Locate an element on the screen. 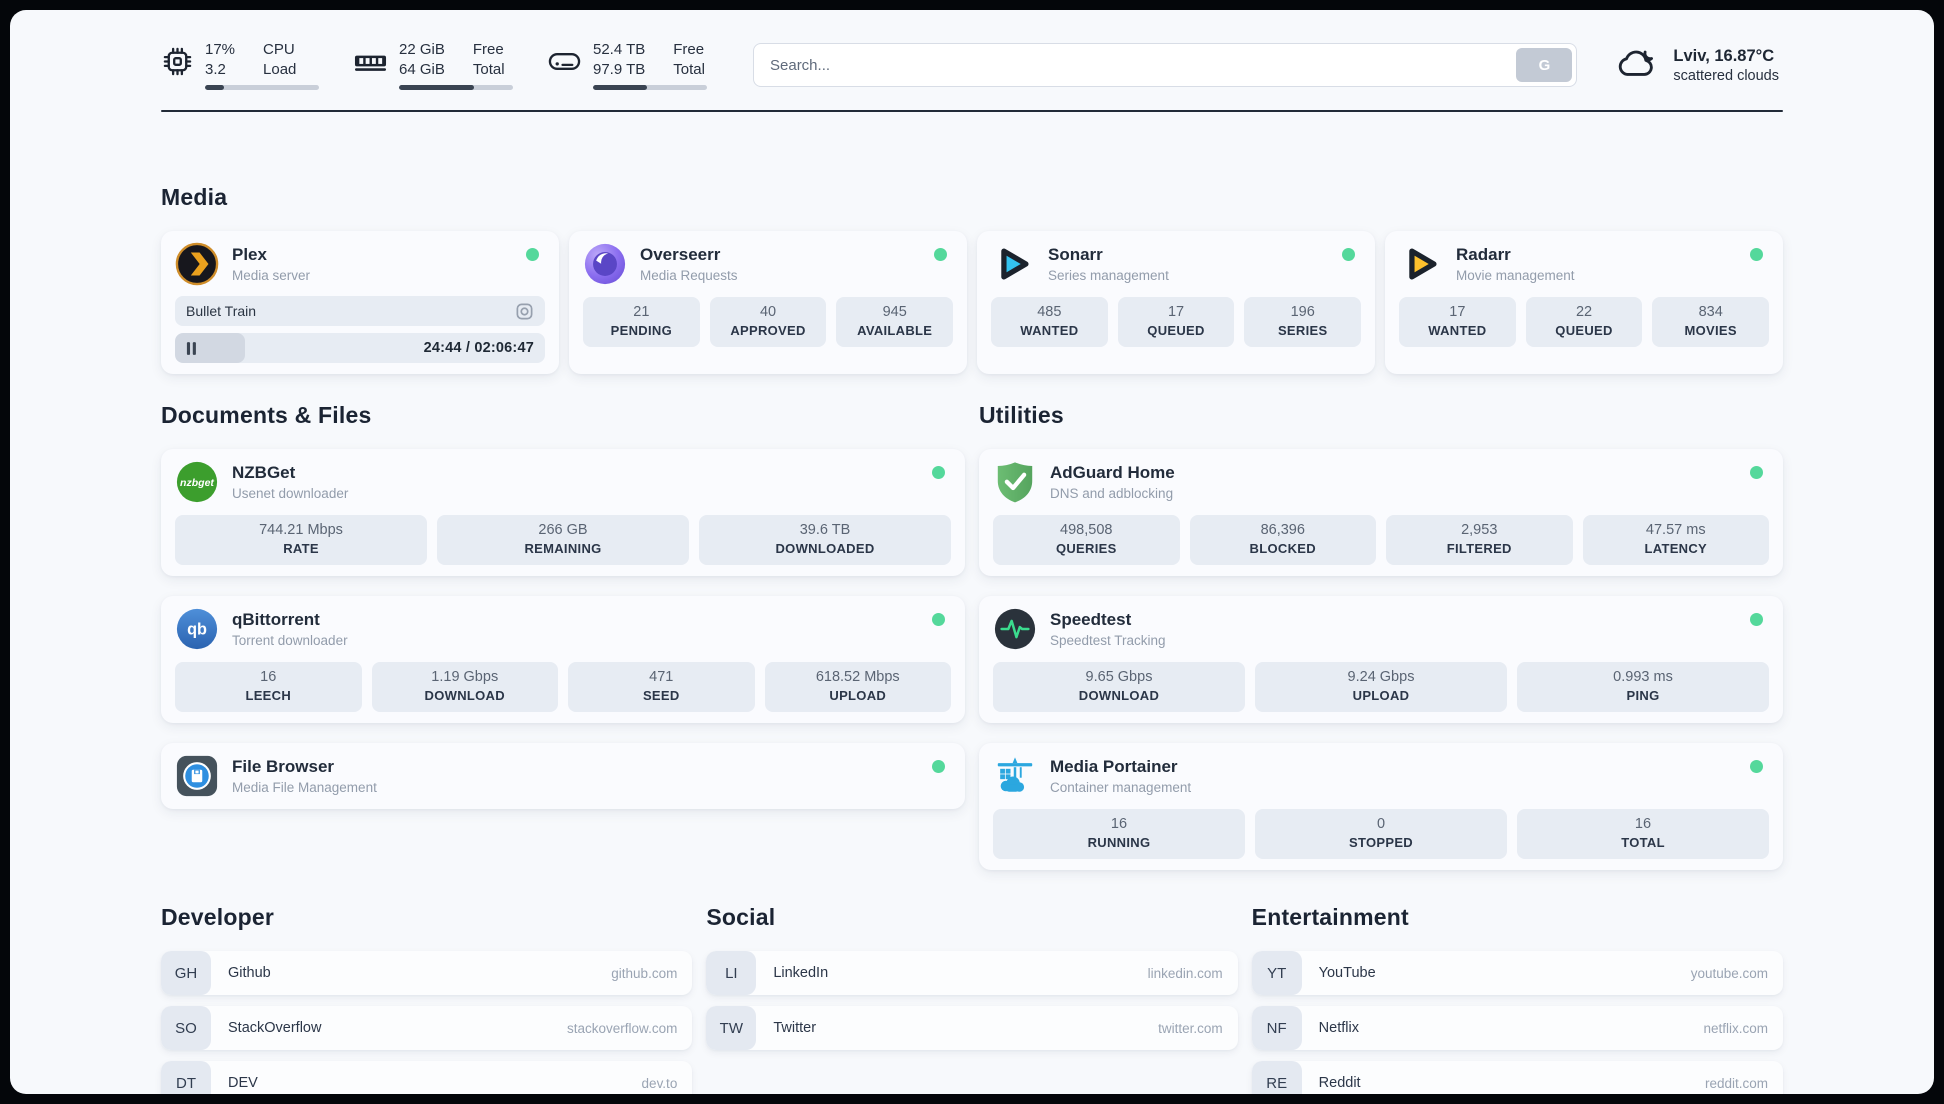 This screenshot has width=1944, height=1104. app-stats-row: 17 WANTED 22 QUEUED 834 MOVIES is located at coordinates (1584, 322).